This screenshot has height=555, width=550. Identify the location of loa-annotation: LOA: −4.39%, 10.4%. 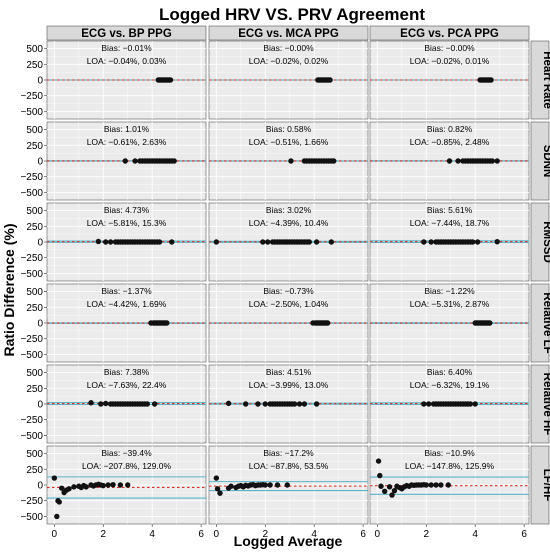
(289, 223).